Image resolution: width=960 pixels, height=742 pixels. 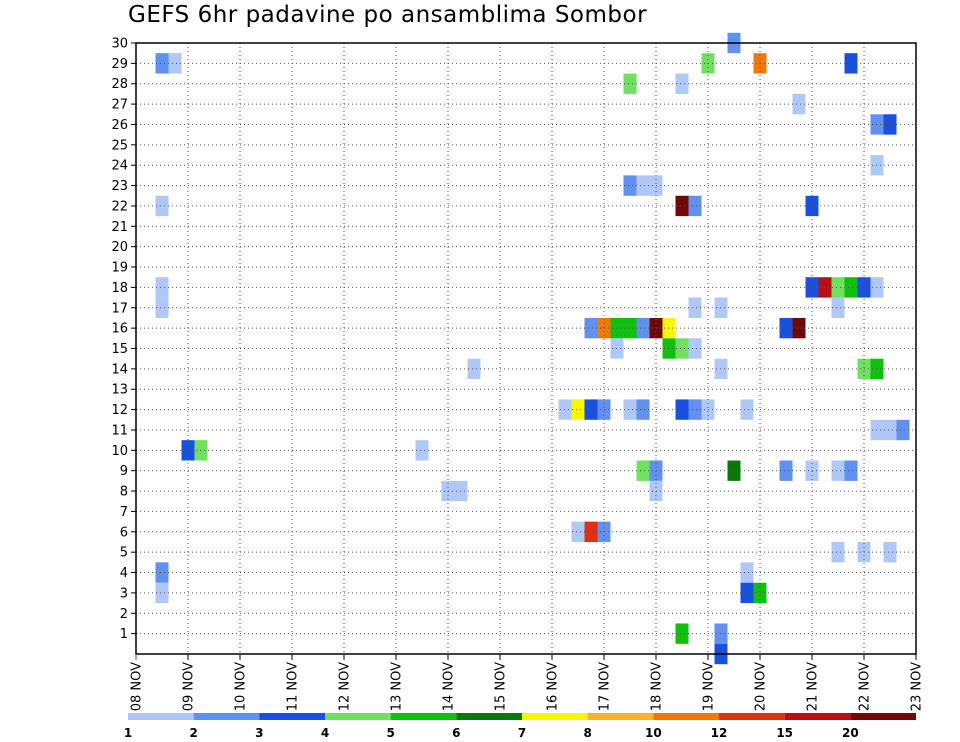 What do you see at coordinates (193, 733) in the screenshot?
I see `colorbar-label: 2` at bounding box center [193, 733].